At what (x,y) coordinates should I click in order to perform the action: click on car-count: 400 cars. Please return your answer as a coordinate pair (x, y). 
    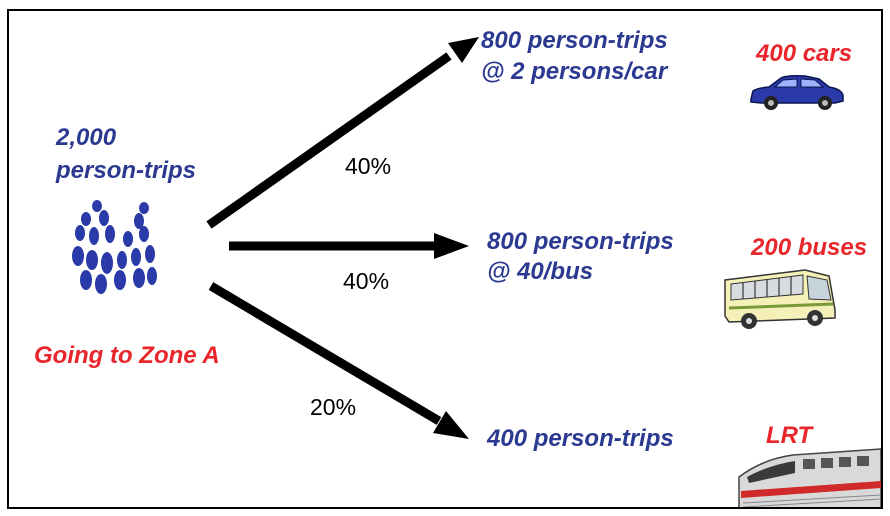
    Looking at the image, I should click on (804, 53).